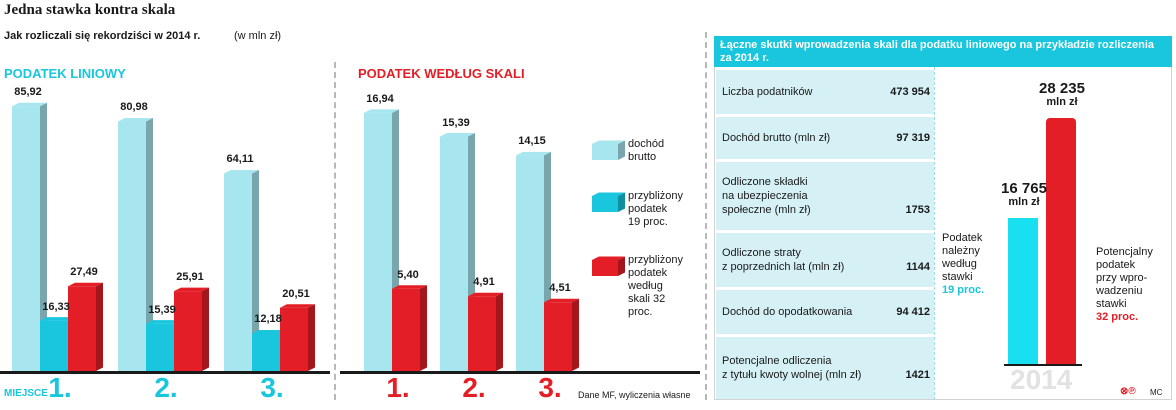 The image size is (1176, 410). Describe the element at coordinates (135, 119) in the screenshot. I see `bar-gross-2-top` at that location.